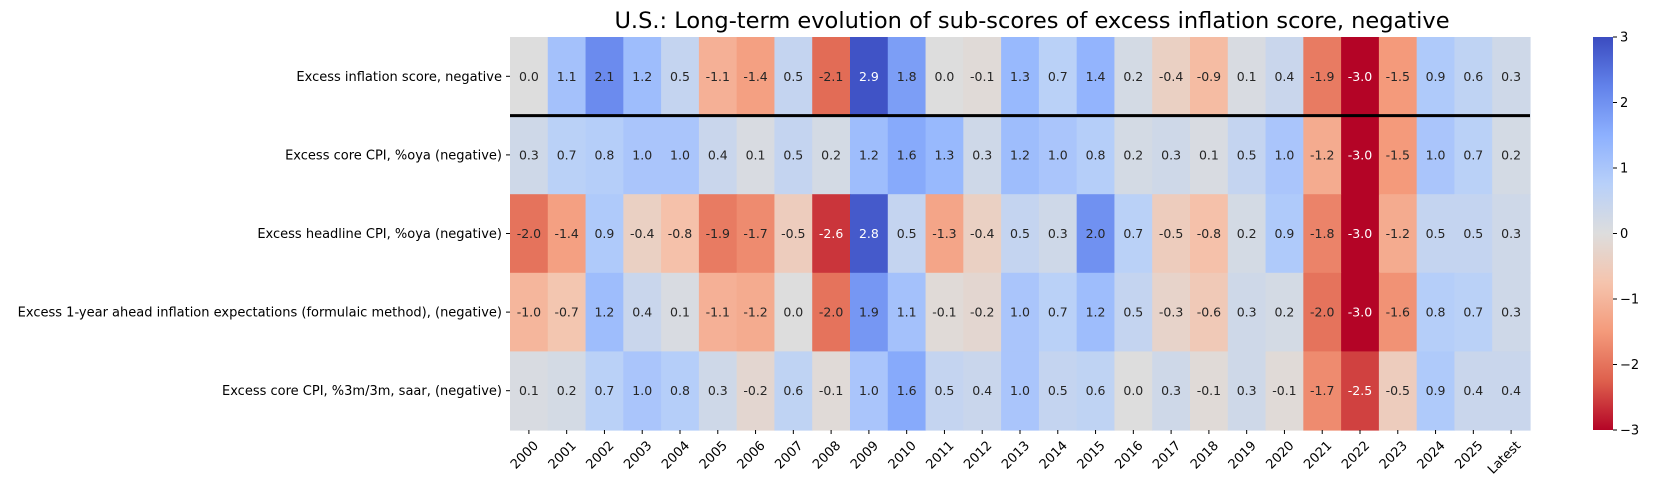 This screenshot has width=1653, height=494. What do you see at coordinates (1092, 455) in the screenshot?
I see `x-tick-label: 2015` at bounding box center [1092, 455].